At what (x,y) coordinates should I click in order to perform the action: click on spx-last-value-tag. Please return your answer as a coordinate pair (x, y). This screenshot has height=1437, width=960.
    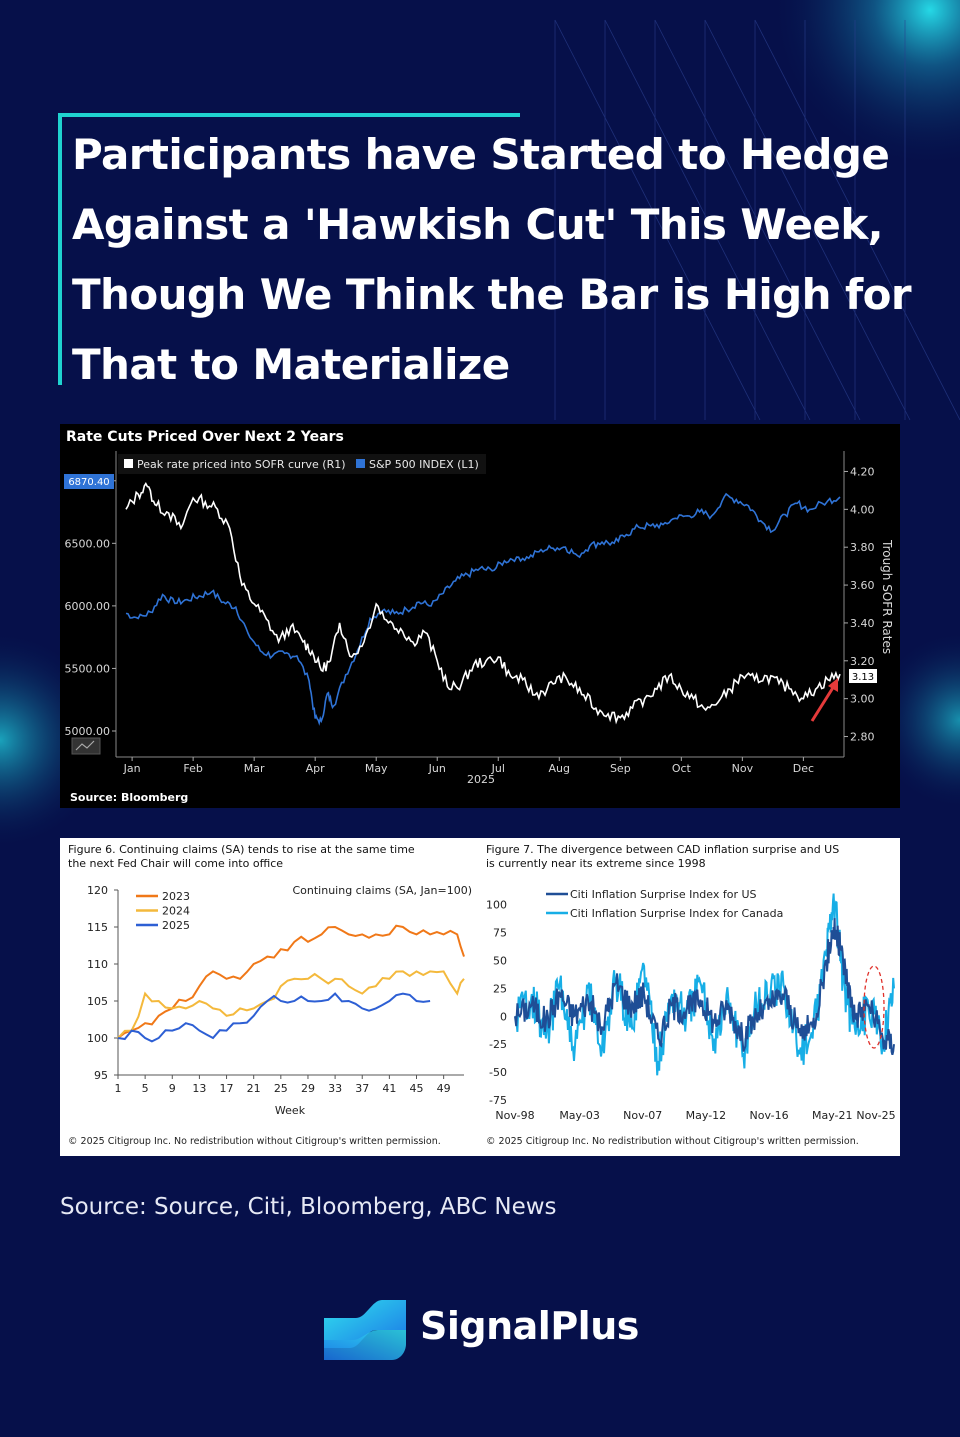
    Looking at the image, I should click on (89, 481).